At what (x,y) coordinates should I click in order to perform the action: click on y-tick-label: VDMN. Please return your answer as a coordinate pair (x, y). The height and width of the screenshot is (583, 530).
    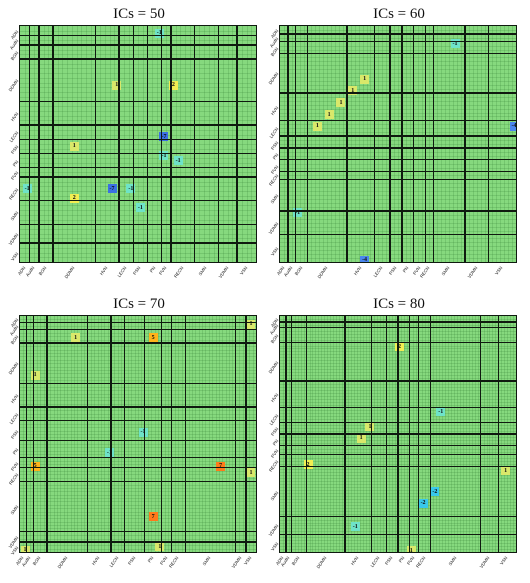
    Looking at the image, I should click on (273, 228).